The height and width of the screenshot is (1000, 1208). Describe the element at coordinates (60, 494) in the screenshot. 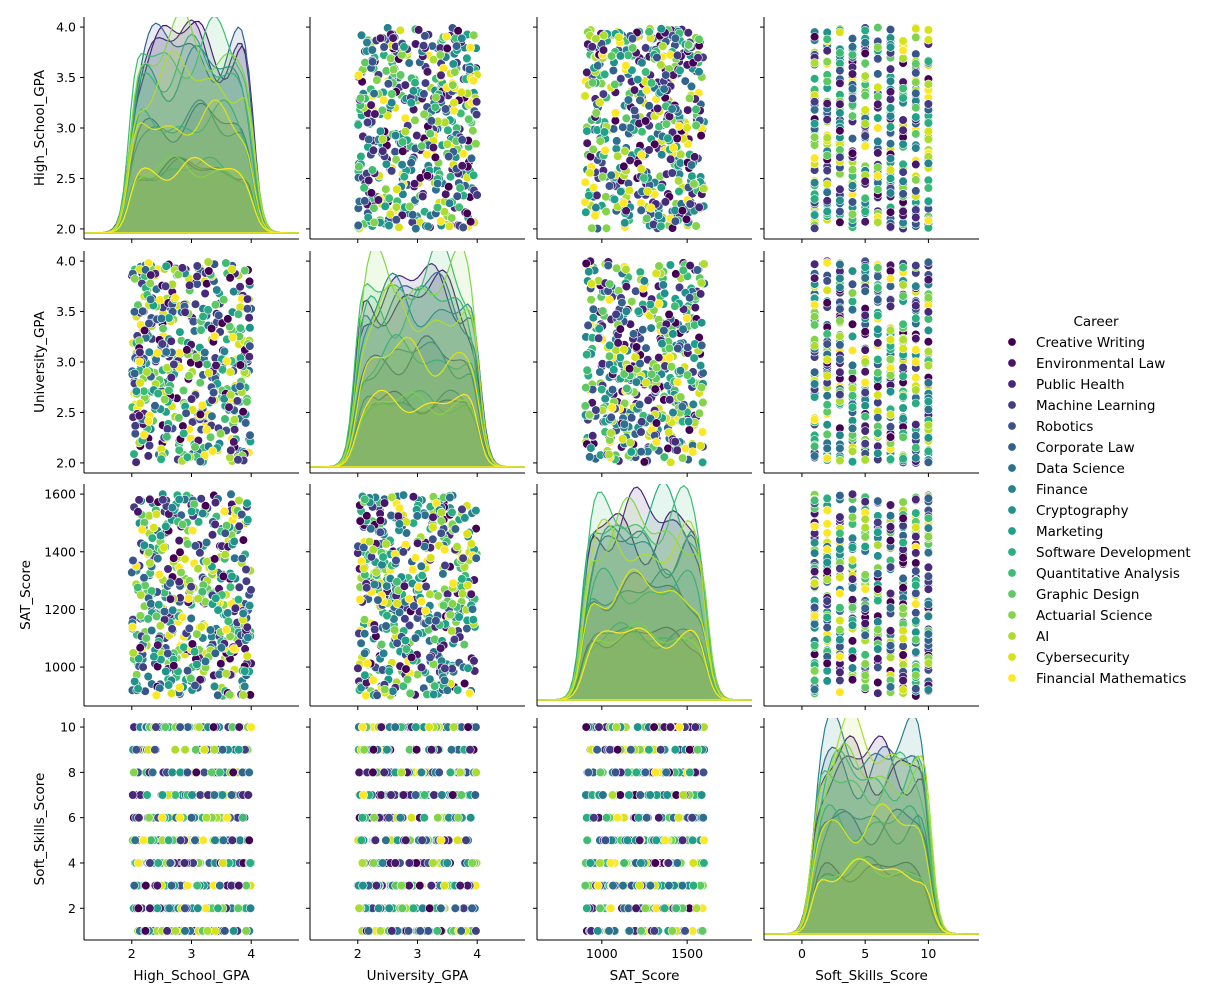

I see `y-tick-label: 1600` at that location.